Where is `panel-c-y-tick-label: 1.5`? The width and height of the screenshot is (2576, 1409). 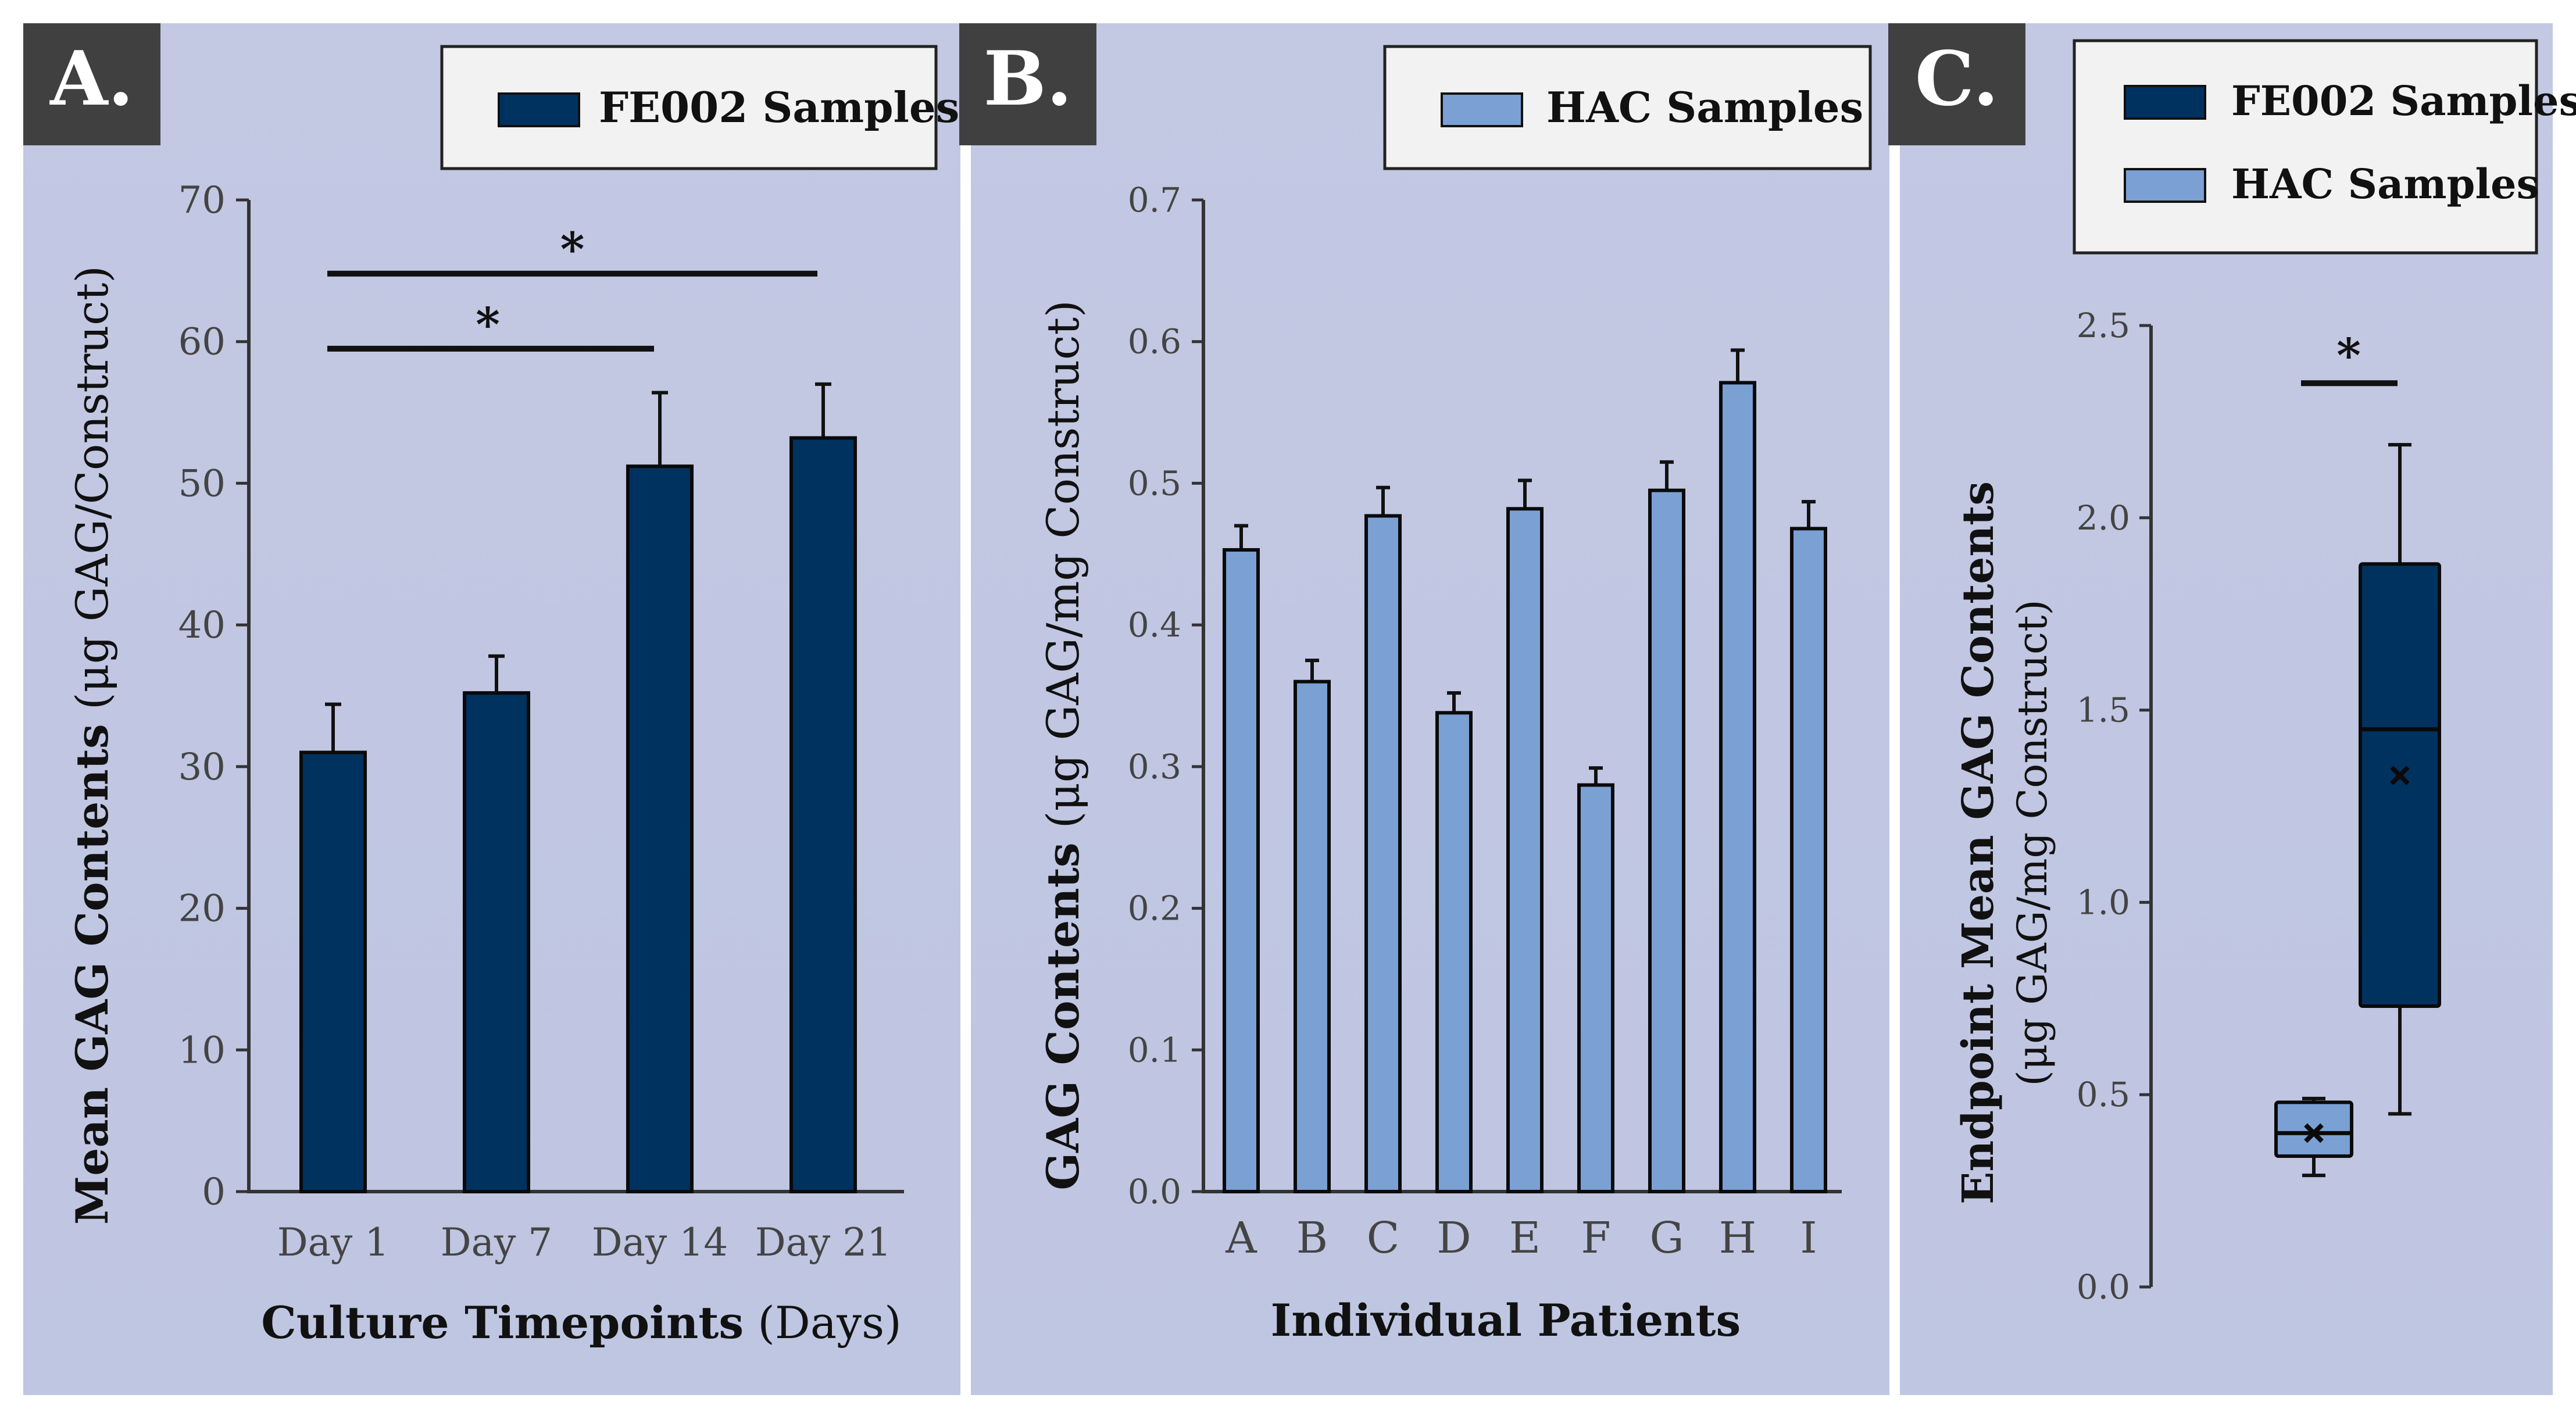
panel-c-y-tick-label: 1.5 is located at coordinates (2103, 711).